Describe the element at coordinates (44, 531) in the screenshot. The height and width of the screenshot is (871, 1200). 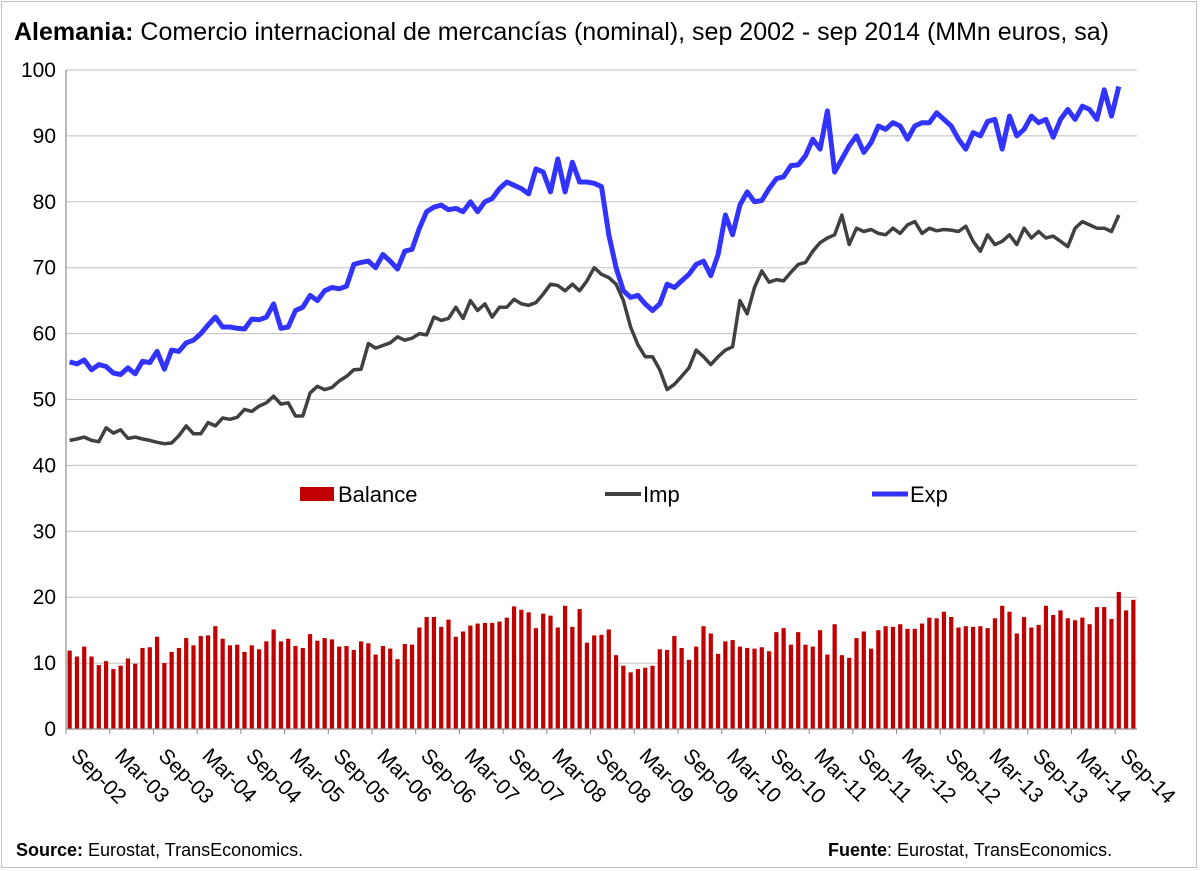
I see `y-tick-label: 30` at that location.